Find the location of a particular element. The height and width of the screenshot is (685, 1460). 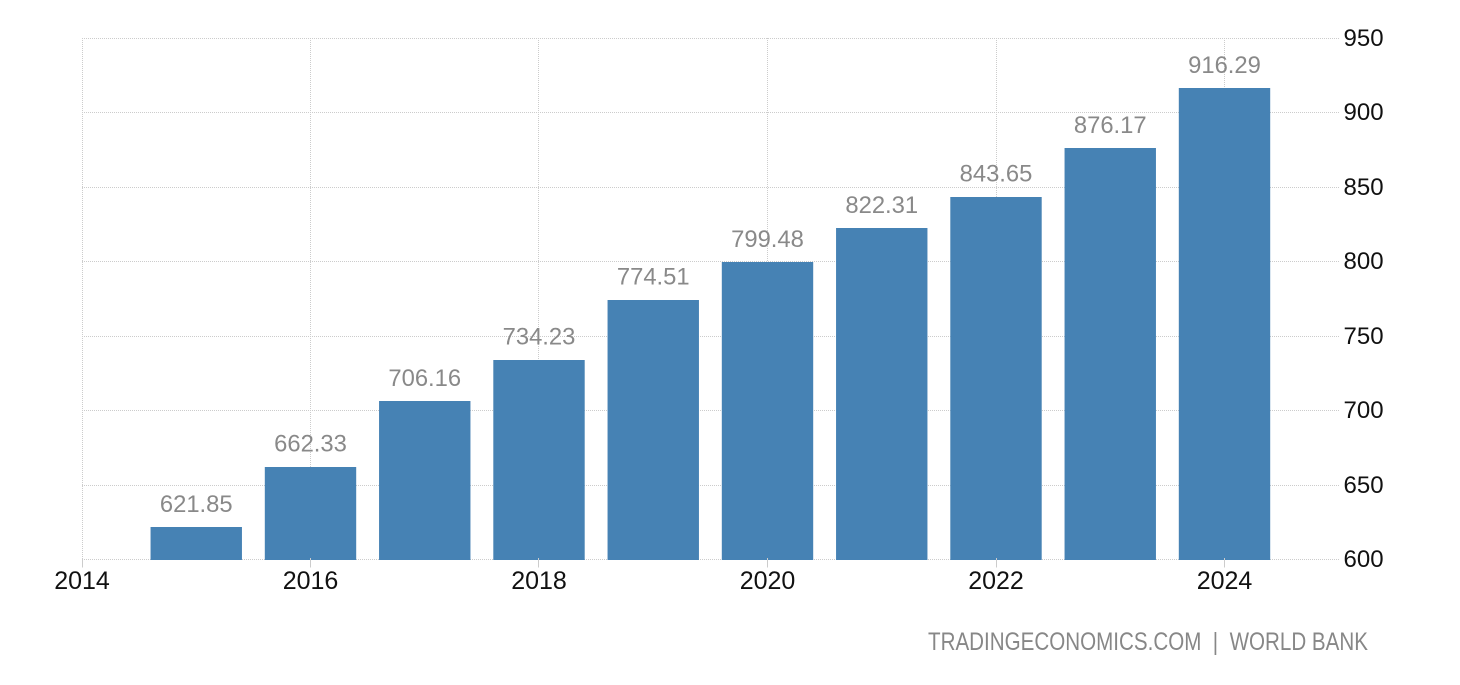

svg-text: 850 is located at coordinates (1364, 187).